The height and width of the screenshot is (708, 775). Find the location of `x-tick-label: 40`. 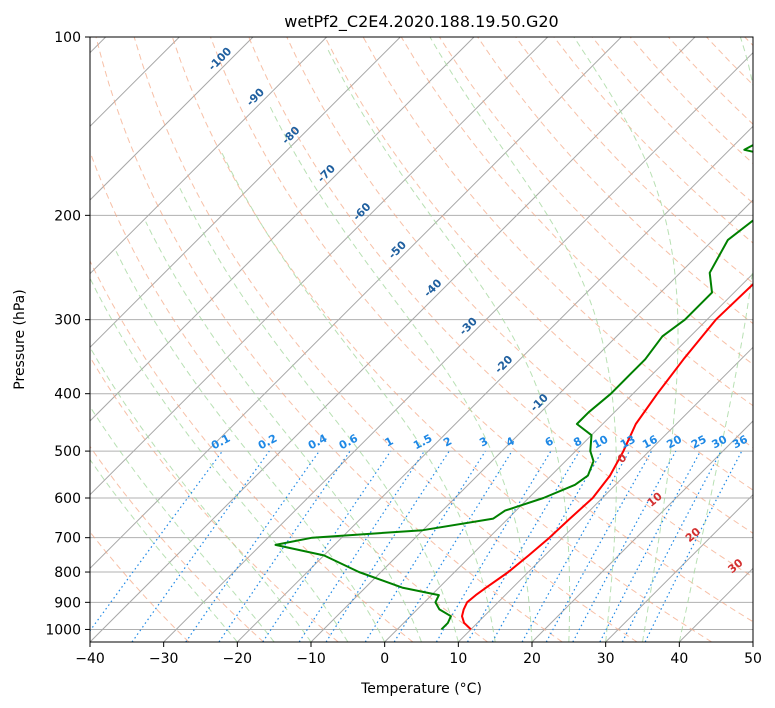

x-tick-label: 40 is located at coordinates (679, 659).